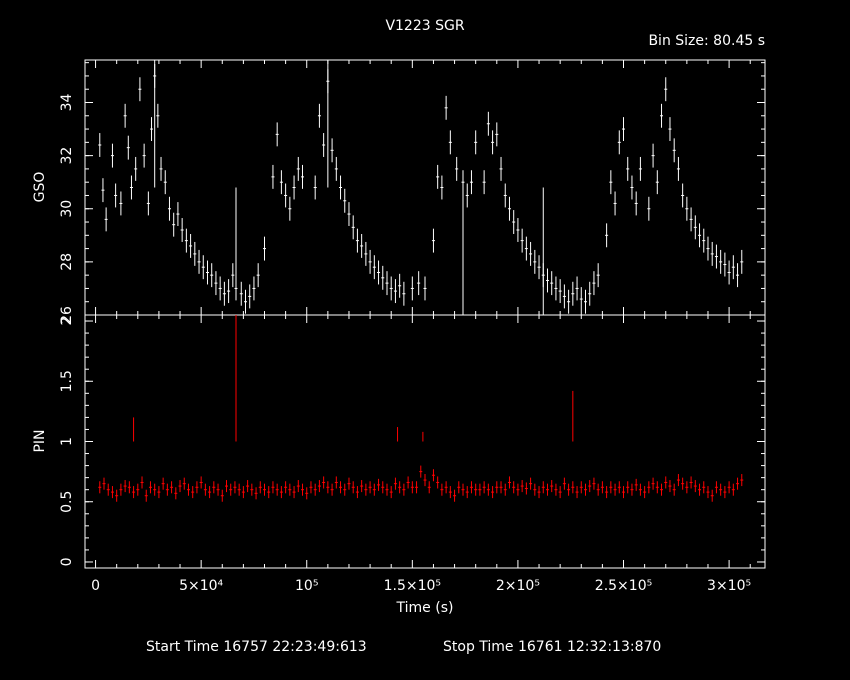  What do you see at coordinates (67, 315) in the screenshot?
I see `y-tick-label: 26` at bounding box center [67, 315].